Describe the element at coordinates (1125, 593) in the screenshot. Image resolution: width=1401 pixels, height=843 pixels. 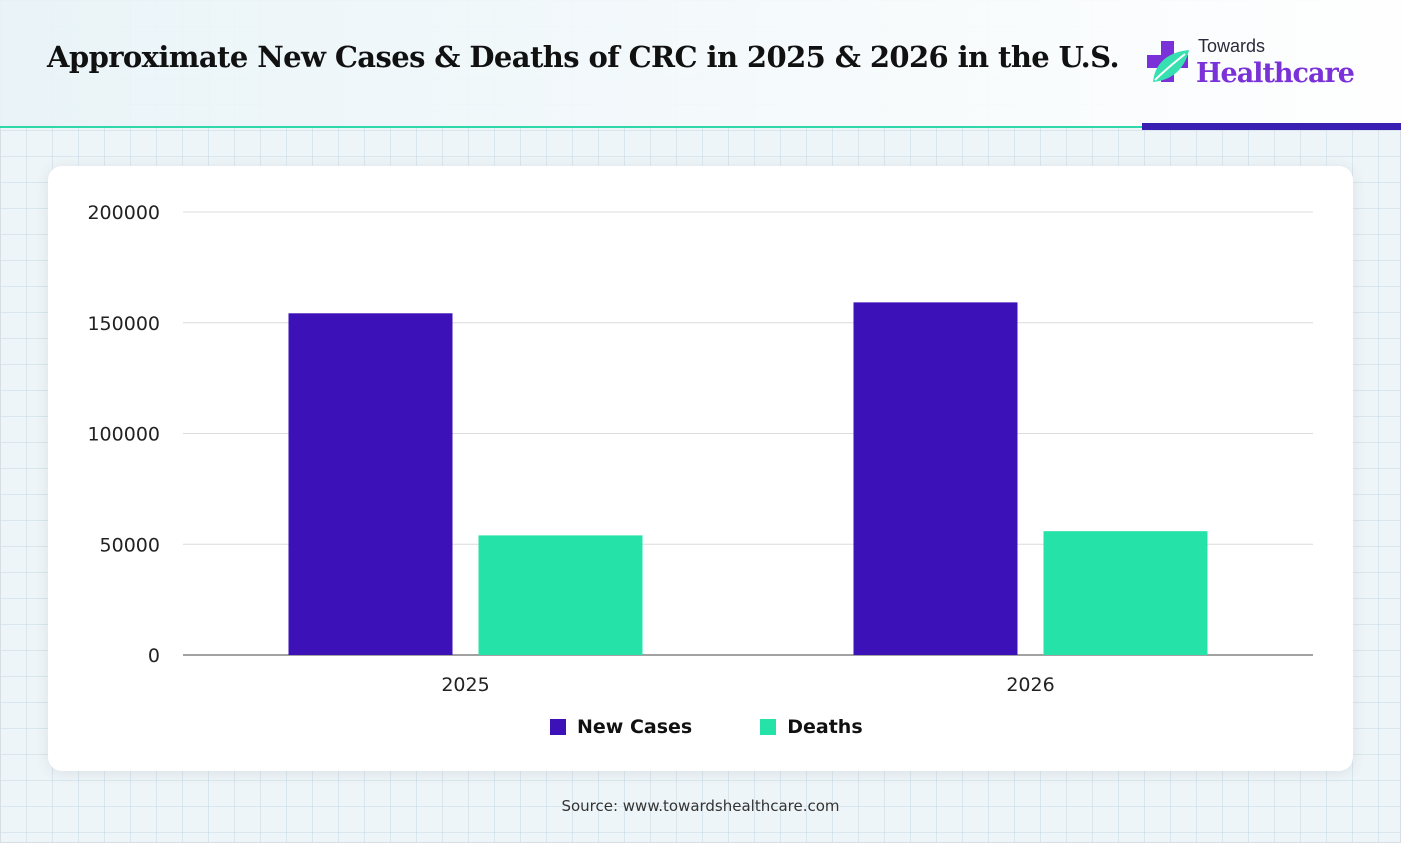
I see `bar-deaths-2026` at that location.